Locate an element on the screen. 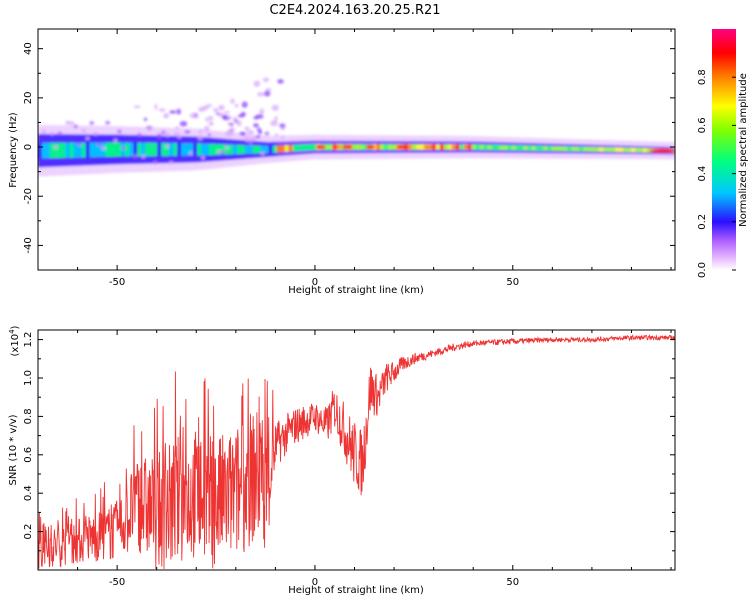 The width and height of the screenshot is (750, 600). snr-x-tick-label: -50 is located at coordinates (117, 582).